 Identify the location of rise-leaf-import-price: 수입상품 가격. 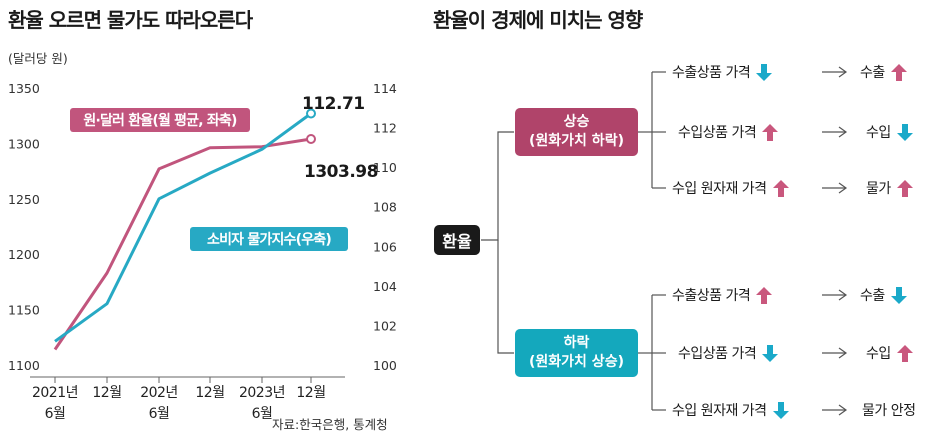
(728, 132).